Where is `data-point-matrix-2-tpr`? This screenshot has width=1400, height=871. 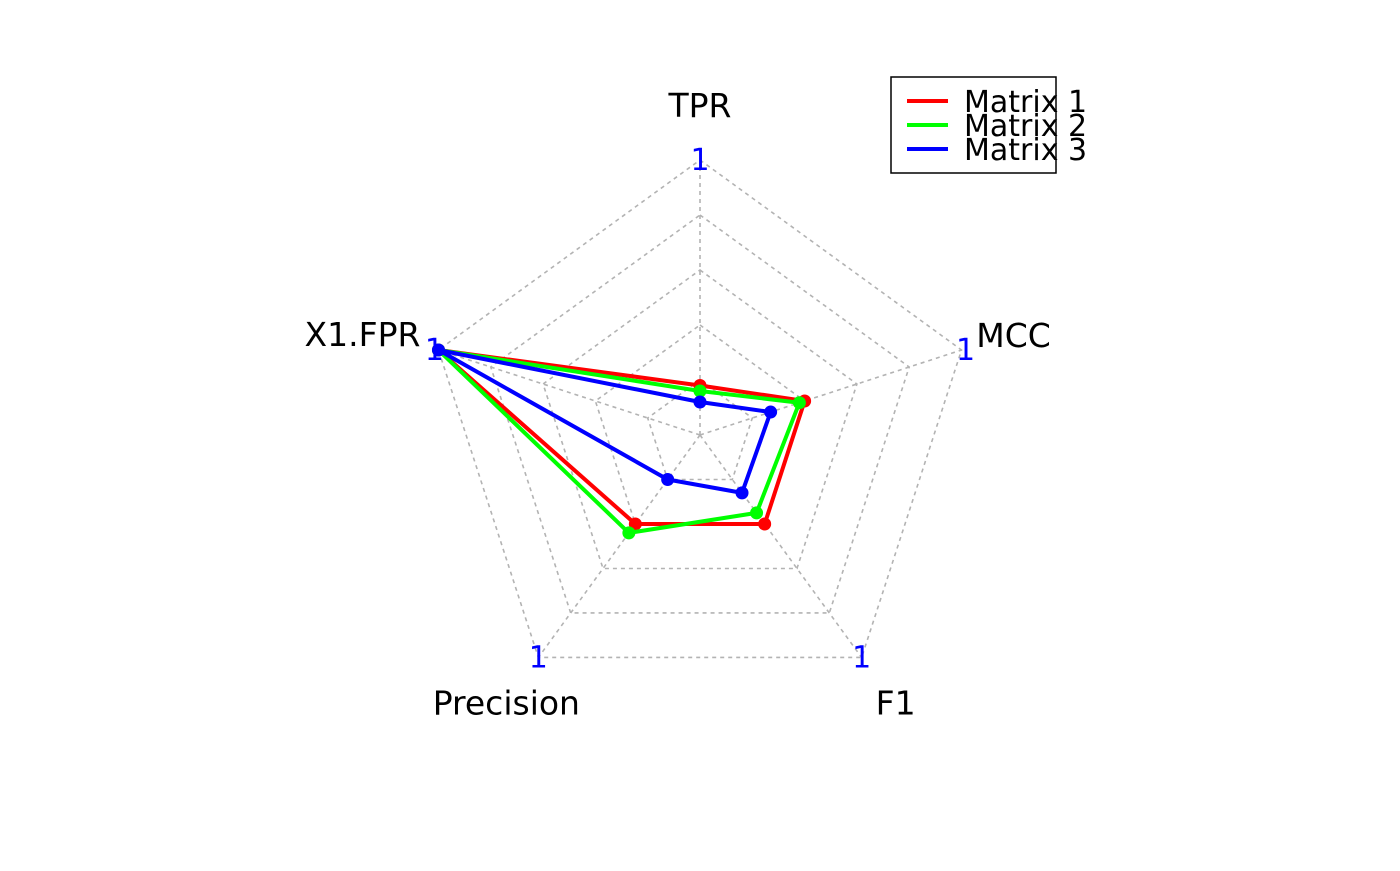 data-point-matrix-2-tpr is located at coordinates (700, 391).